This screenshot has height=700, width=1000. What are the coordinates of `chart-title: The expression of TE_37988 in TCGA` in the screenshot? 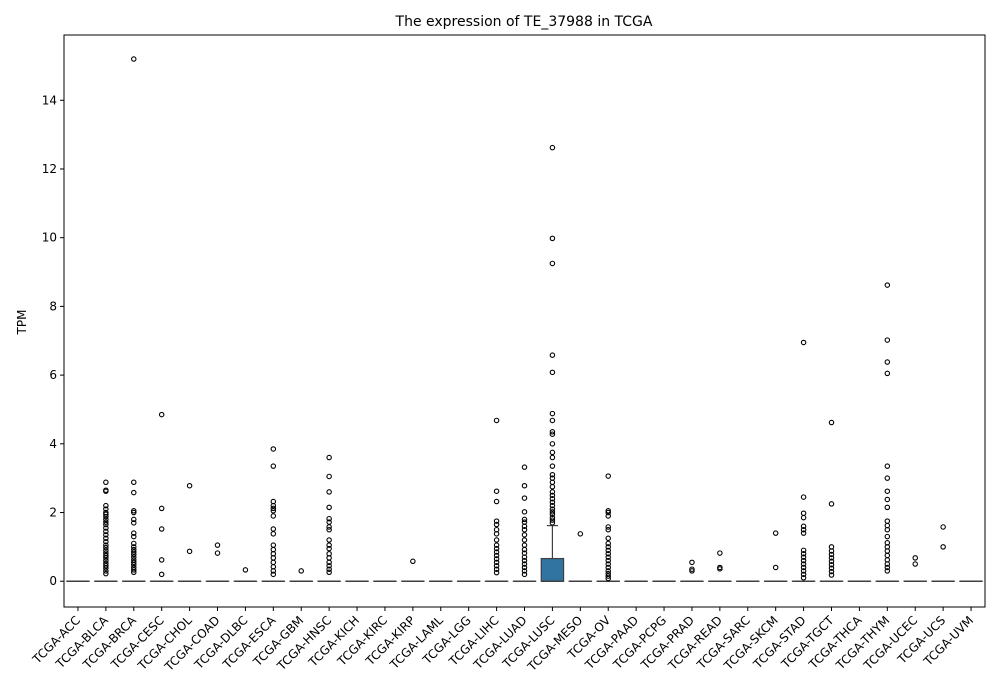 It's located at (524, 22).